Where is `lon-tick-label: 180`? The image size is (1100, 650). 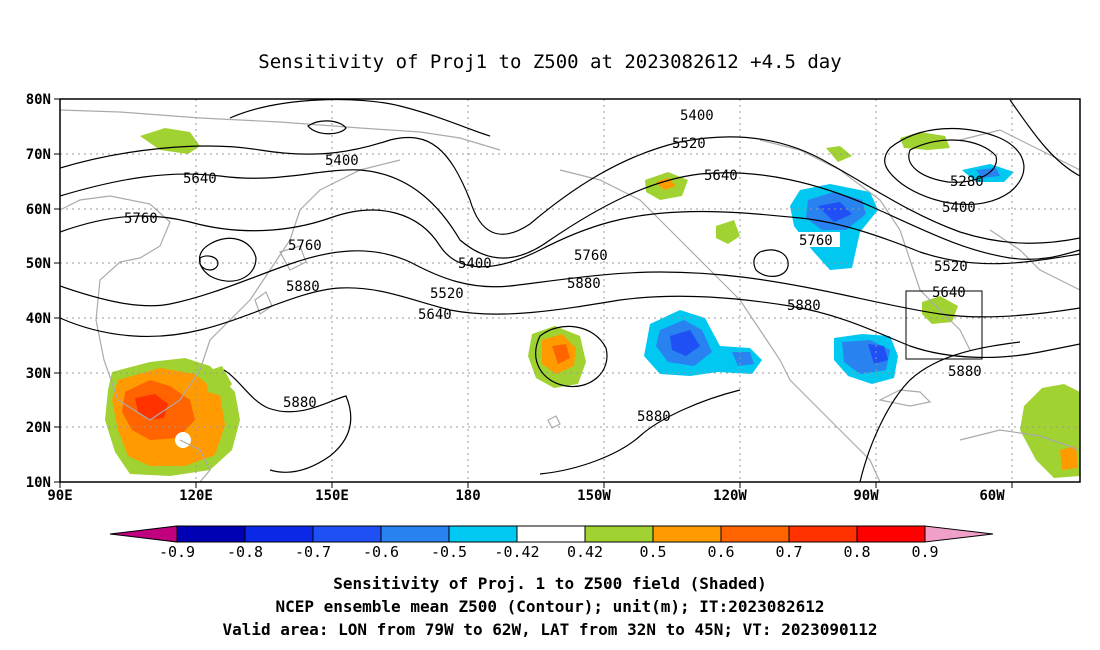 lon-tick-label: 180 is located at coordinates (467, 496).